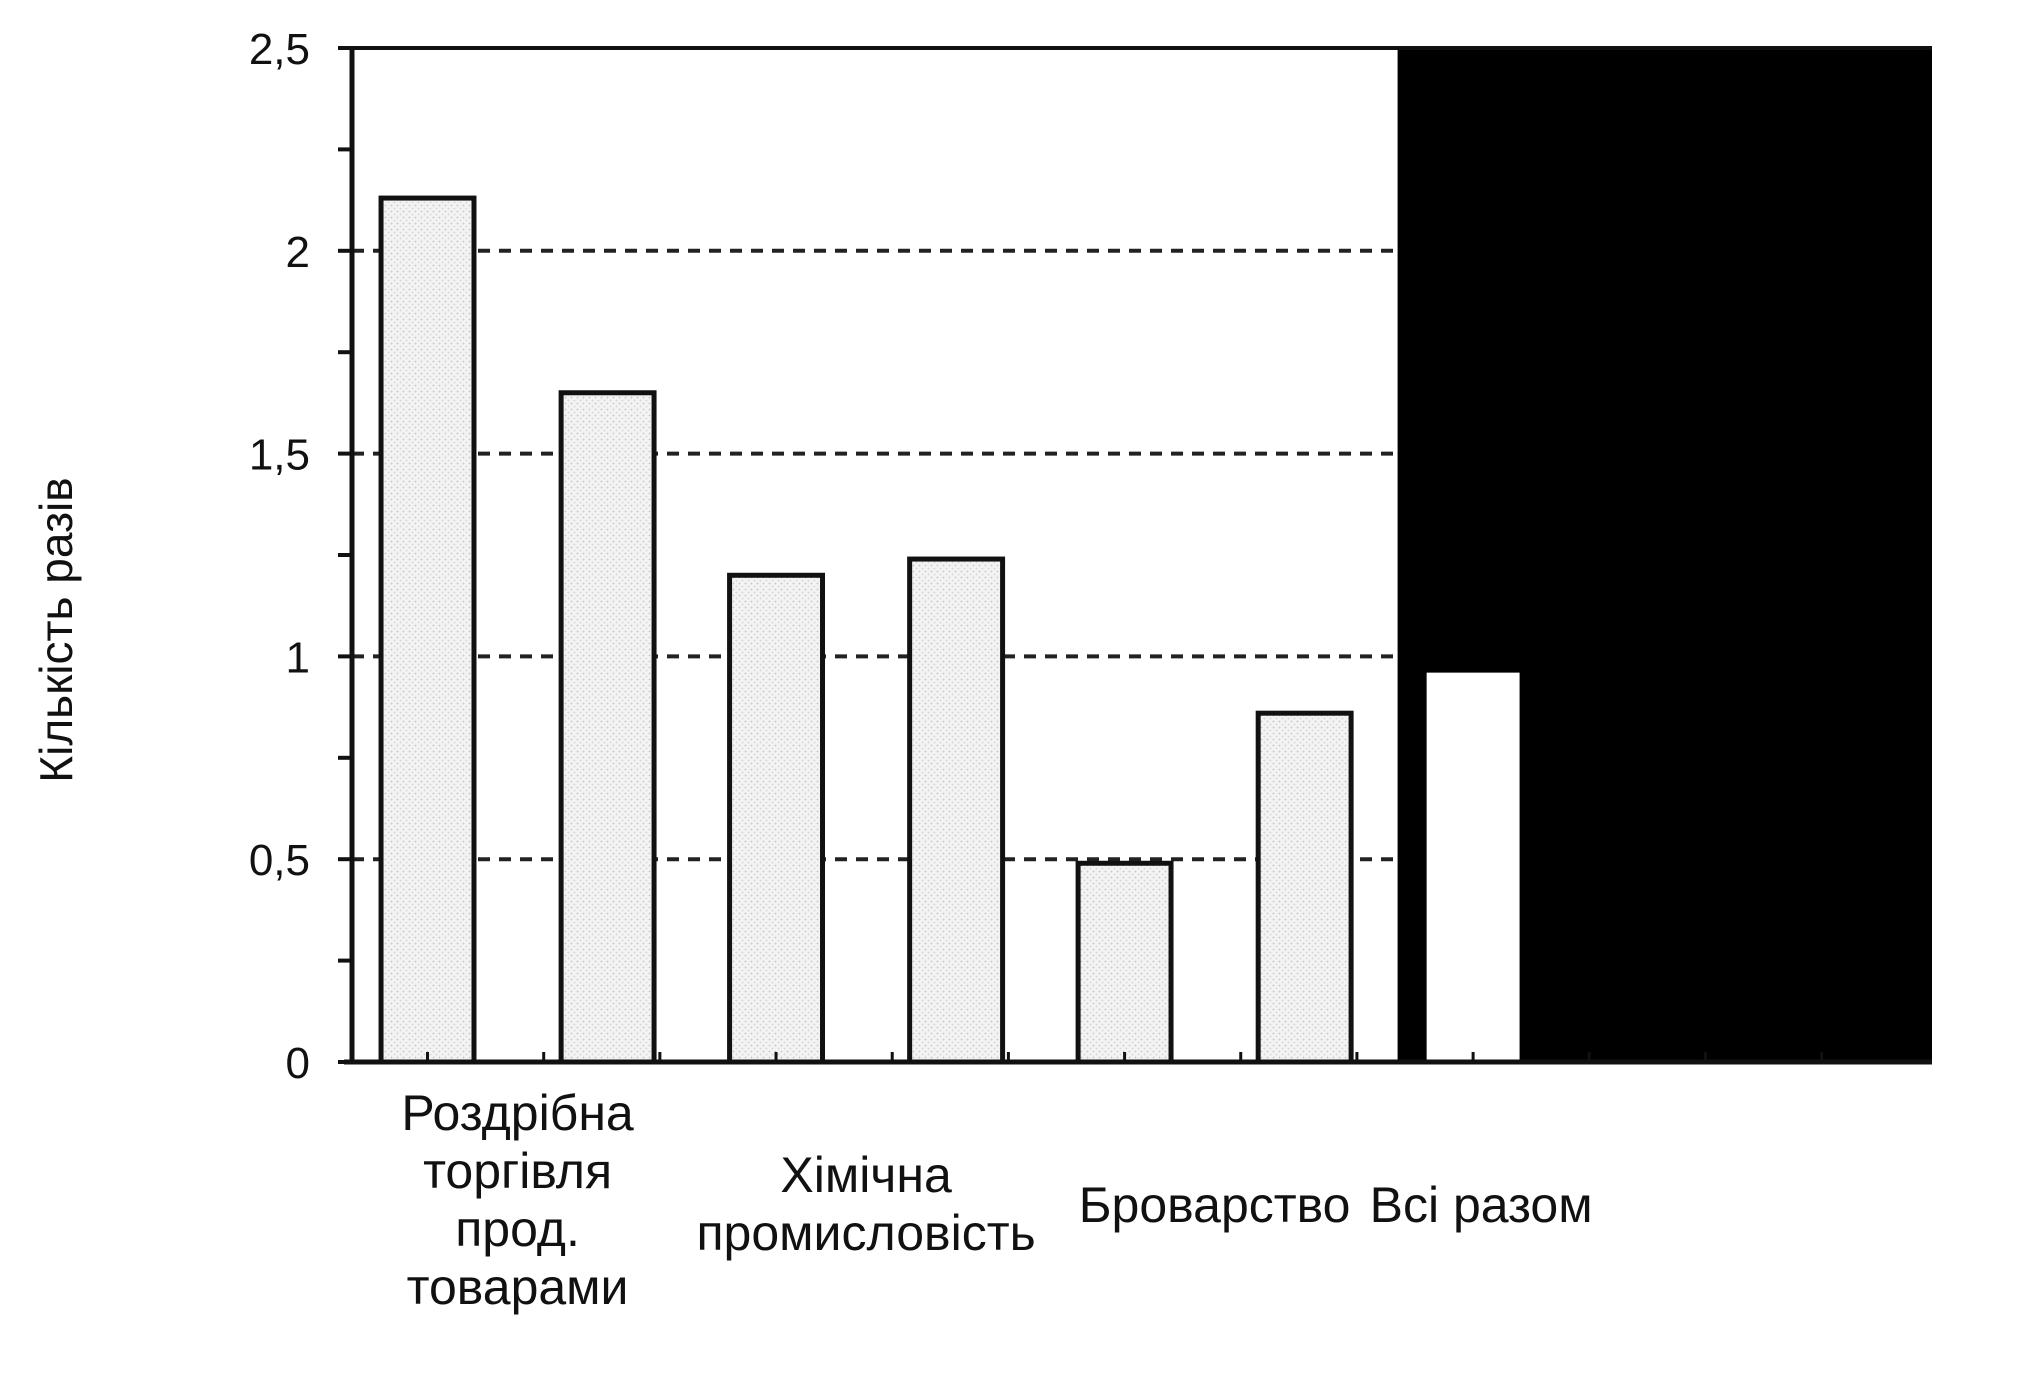  Describe the element at coordinates (517, 1229) in the screenshot. I see `category-label-line: прод.` at that location.